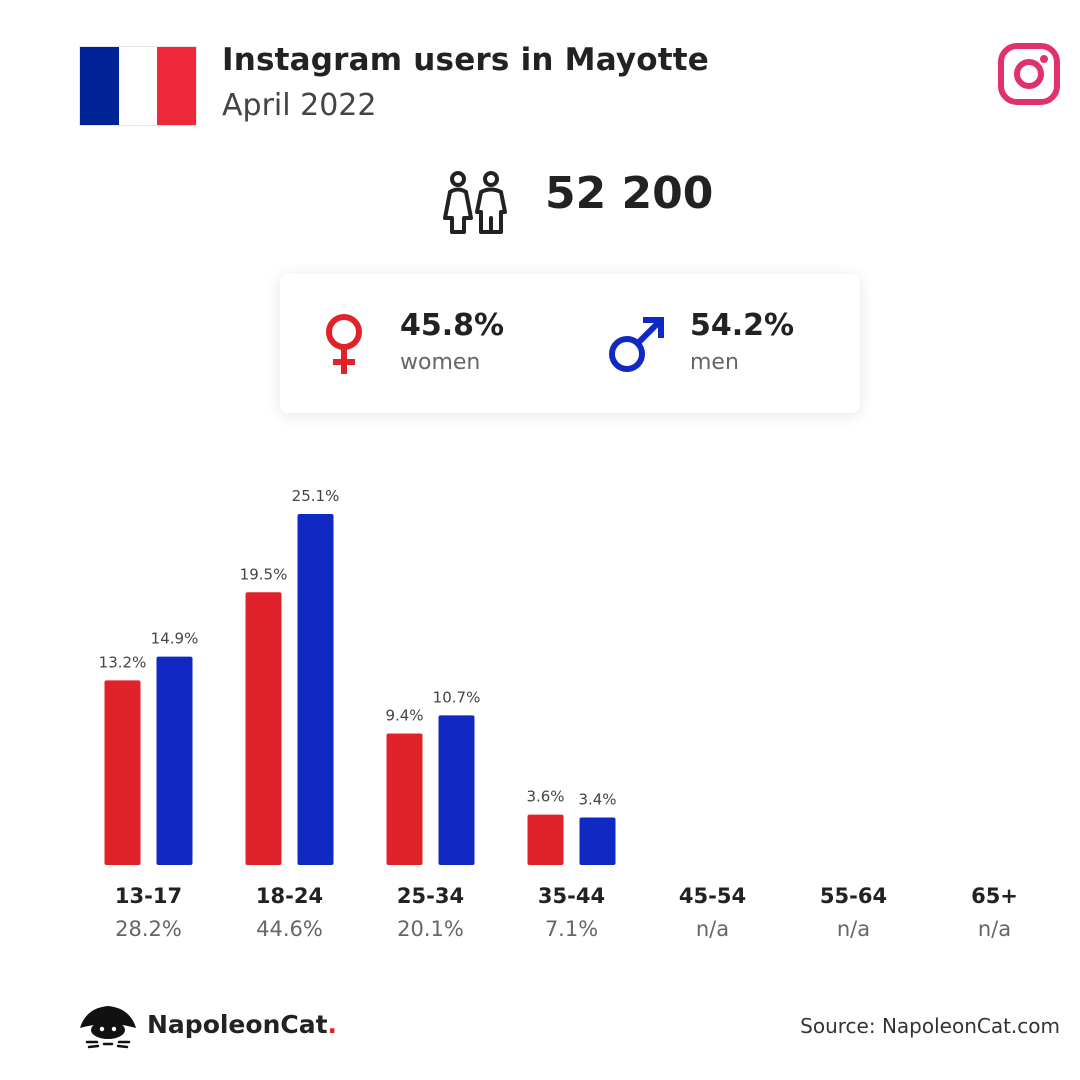  Describe the element at coordinates (175, 639) in the screenshot. I see `bar-value-label: 14.9%` at that location.